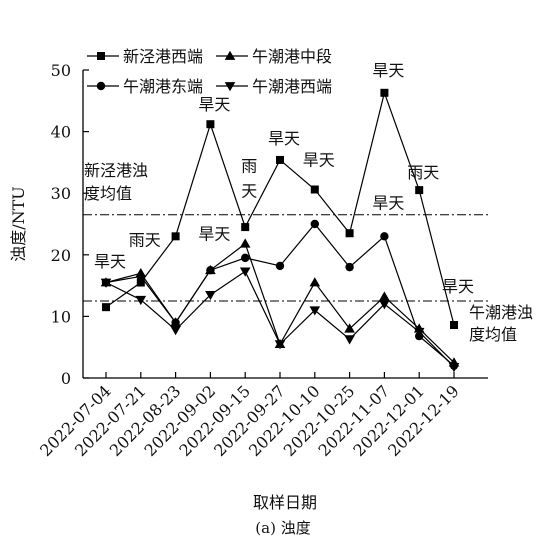 The width and height of the screenshot is (547, 543). Describe the element at coordinates (163, 56) in the screenshot. I see `legend-label: 新泾港西端` at that location.